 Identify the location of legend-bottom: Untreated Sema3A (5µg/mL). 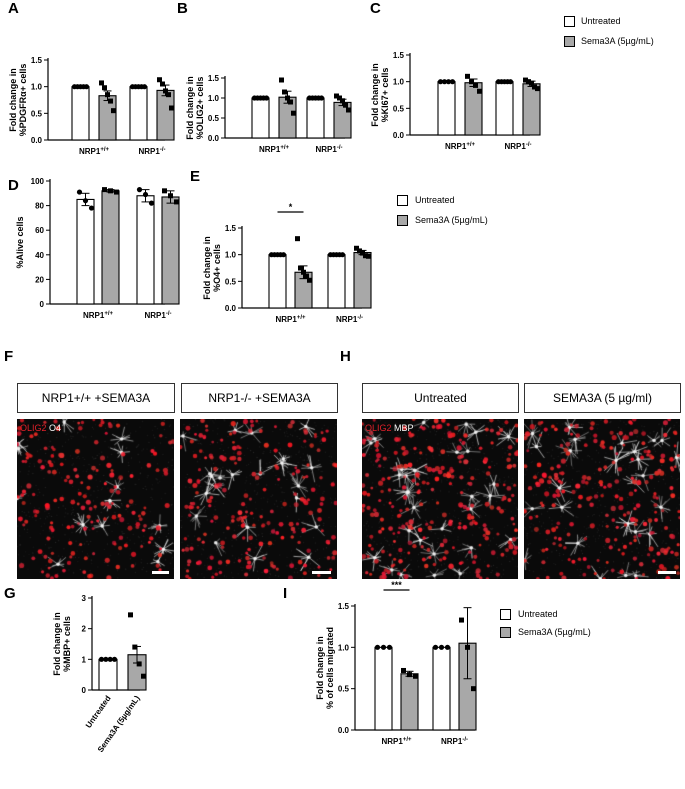
(545, 623).